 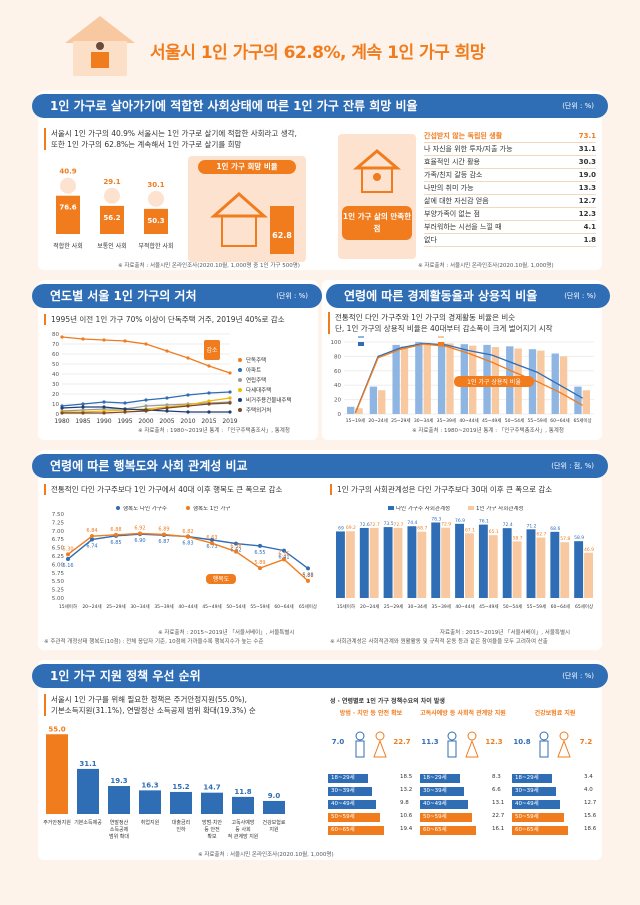 What do you see at coordinates (532, 778) in the screenshot?
I see `age-row-label: 18~29세` at bounding box center [532, 778].